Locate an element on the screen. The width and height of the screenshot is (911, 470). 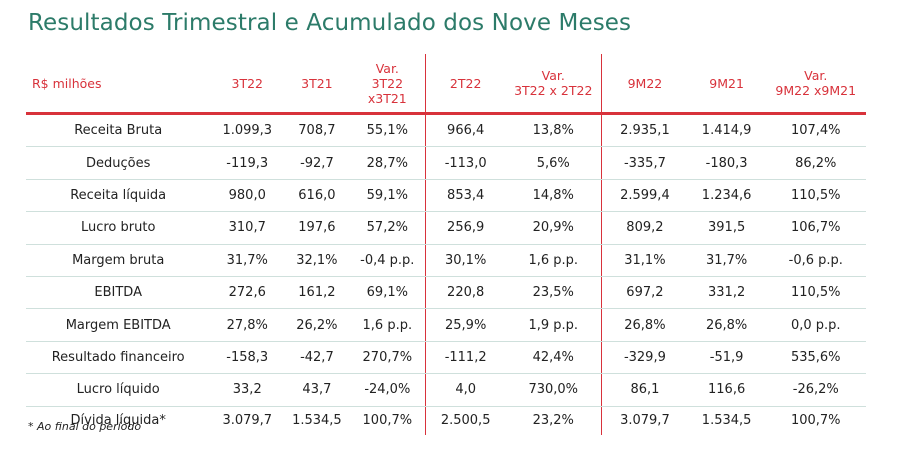
column-header-text: 2T22 is located at coordinates (465, 83).